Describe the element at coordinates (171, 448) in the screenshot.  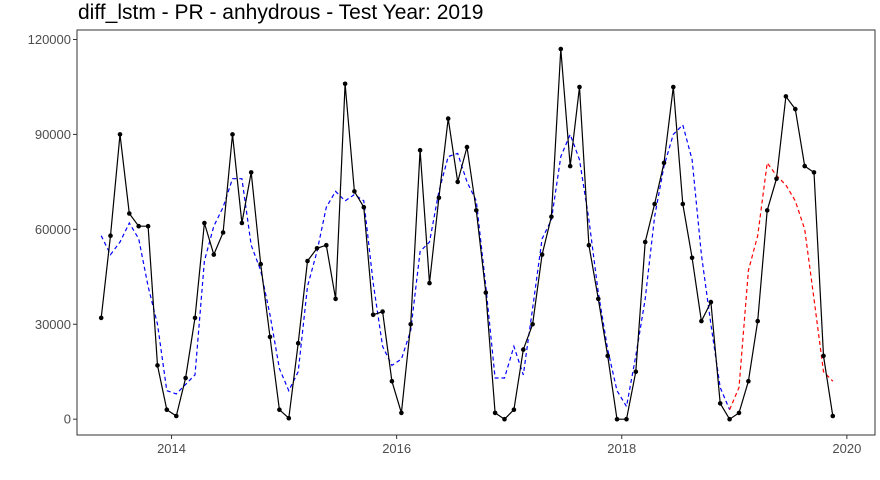
I see `x-tick-label: 2014` at that location.